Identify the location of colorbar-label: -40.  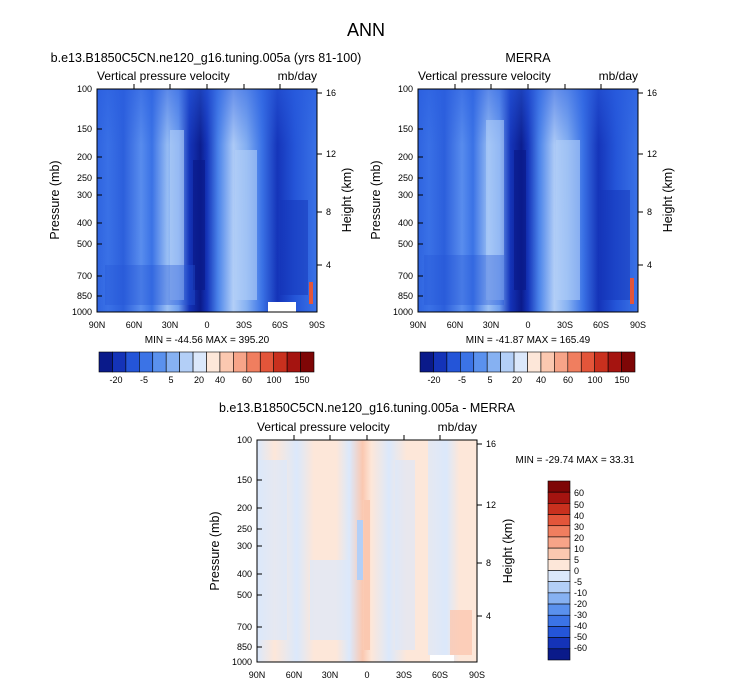
(580, 626).